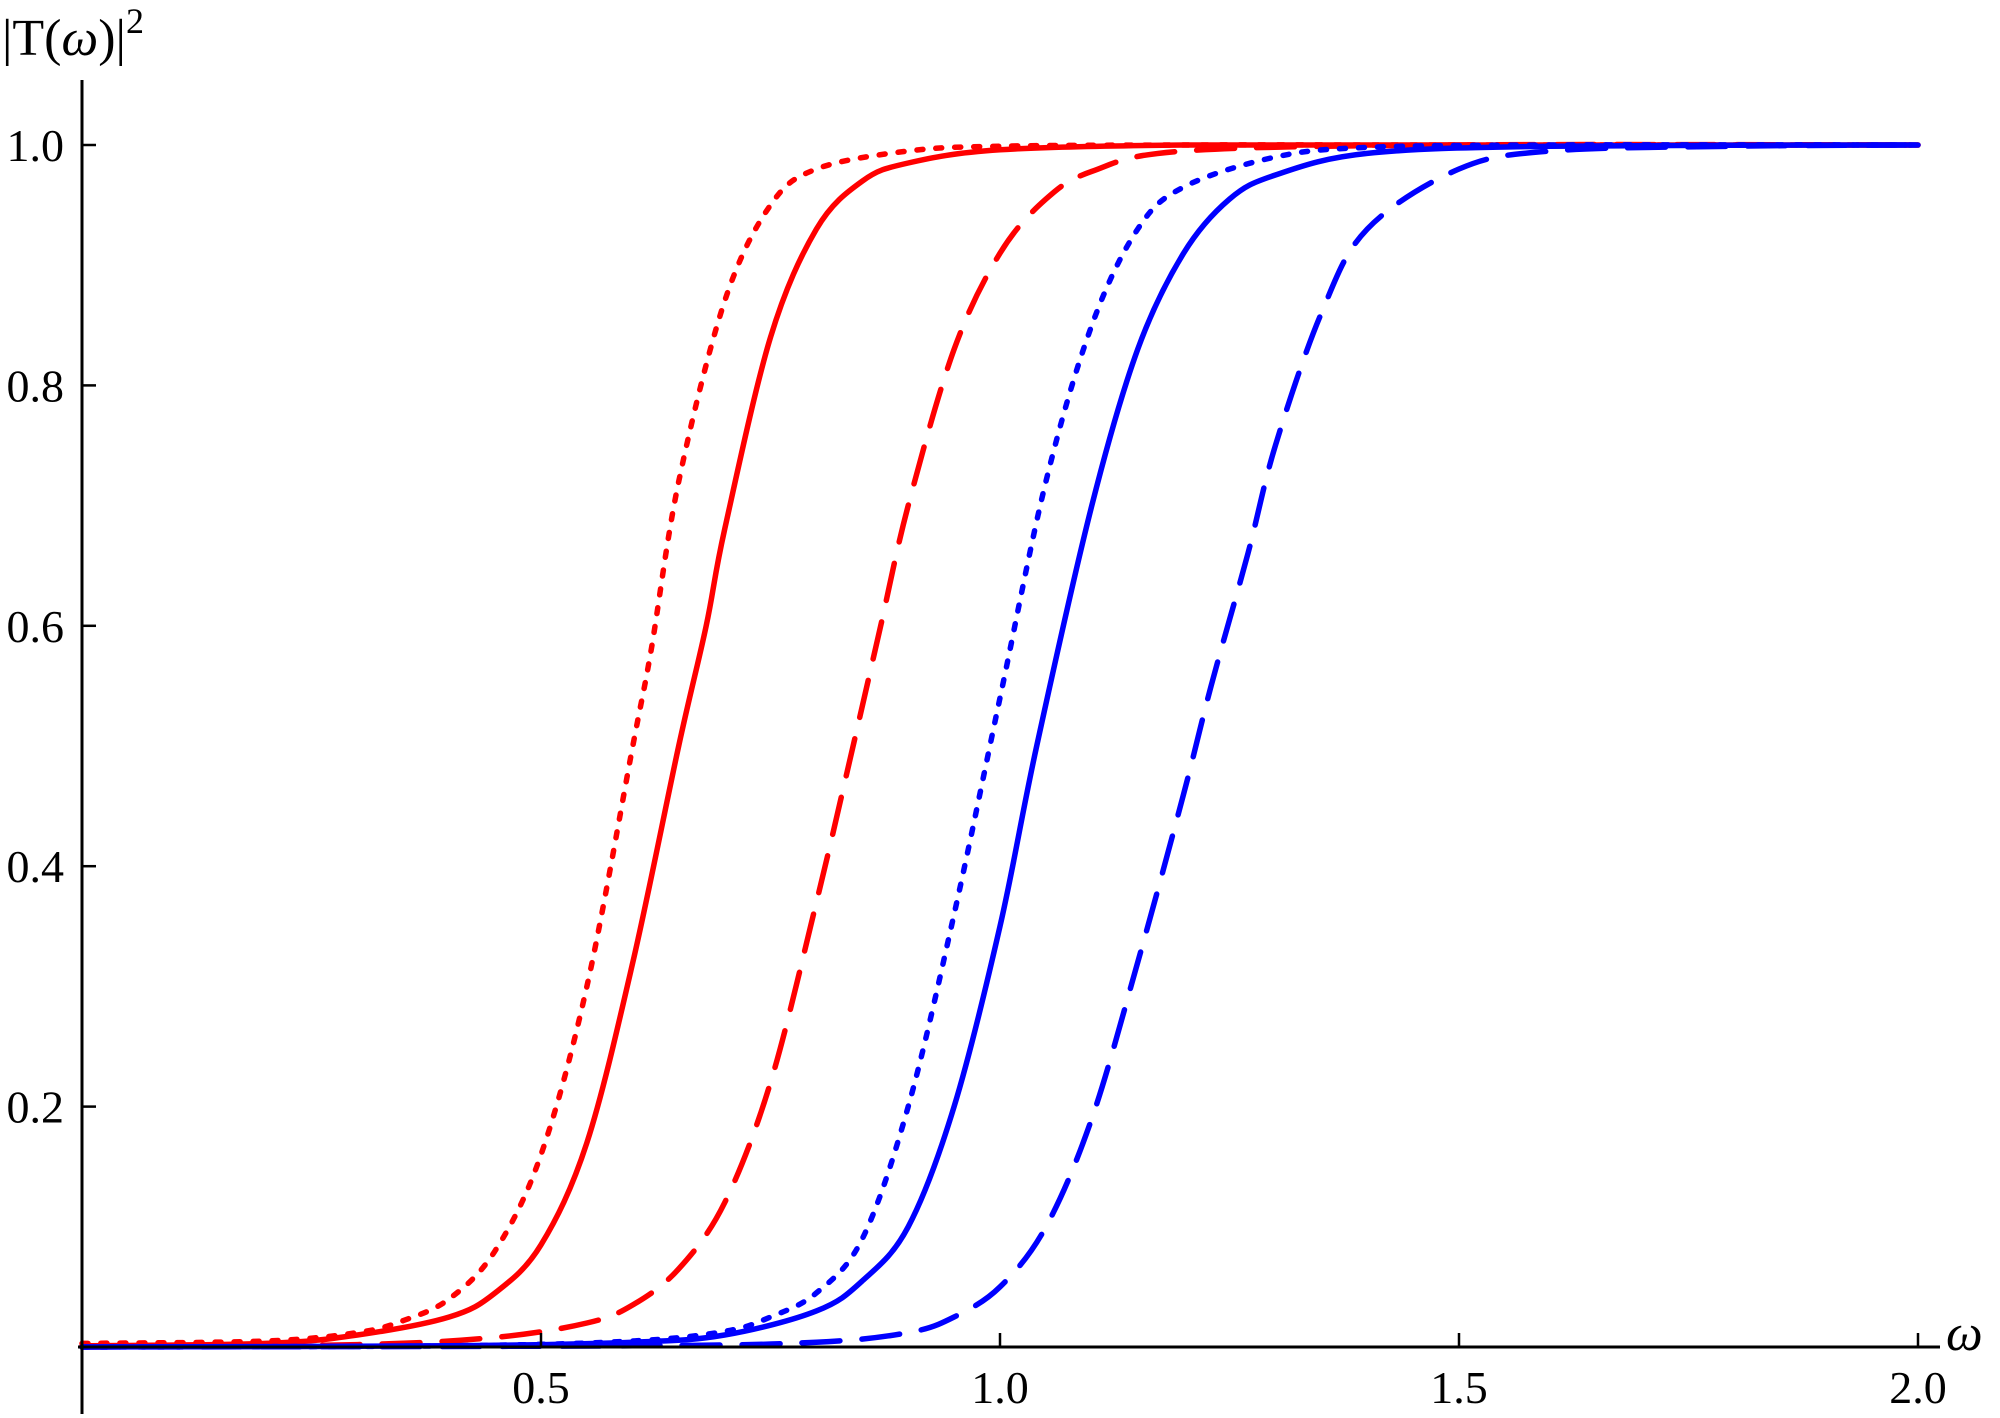 The image size is (2000, 1418). What do you see at coordinates (1000, 1387) in the screenshot?
I see `x-tick-label: 1.0` at bounding box center [1000, 1387].